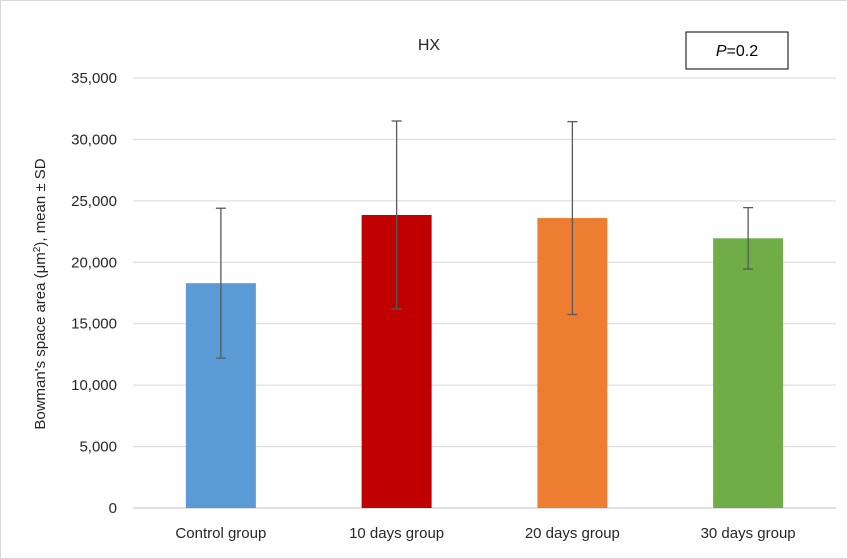 This screenshot has height=559, width=848. Describe the element at coordinates (220, 533) in the screenshot. I see `x-tick-label: Control group` at that location.